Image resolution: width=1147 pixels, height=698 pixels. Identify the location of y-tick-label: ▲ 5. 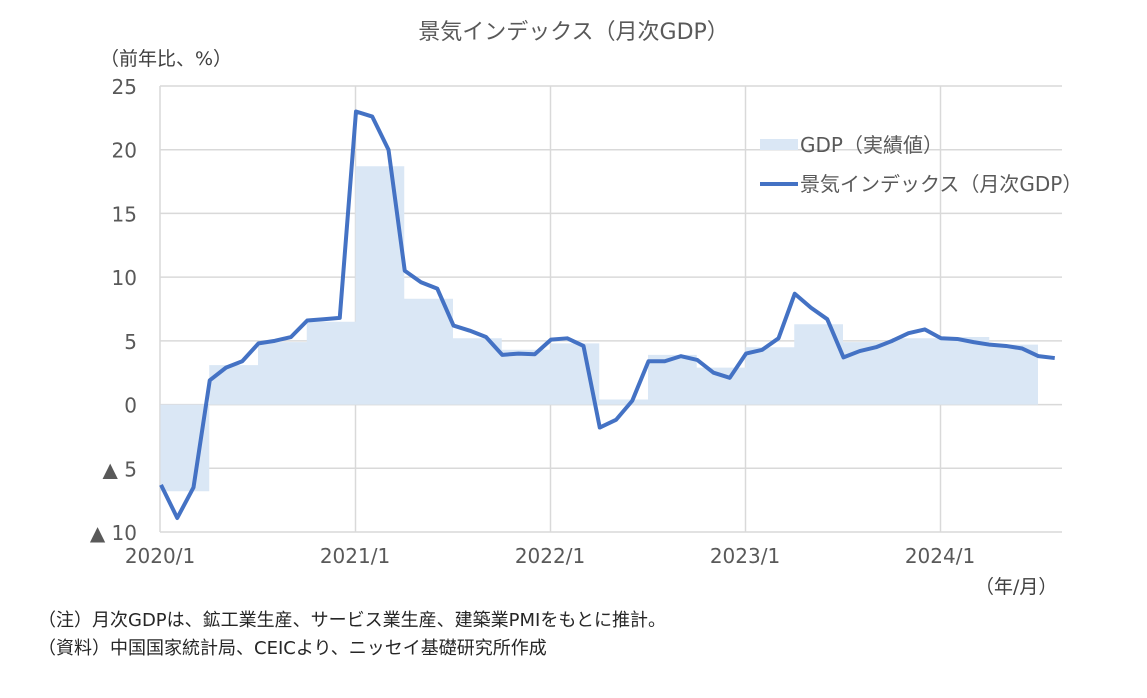
(120, 469).